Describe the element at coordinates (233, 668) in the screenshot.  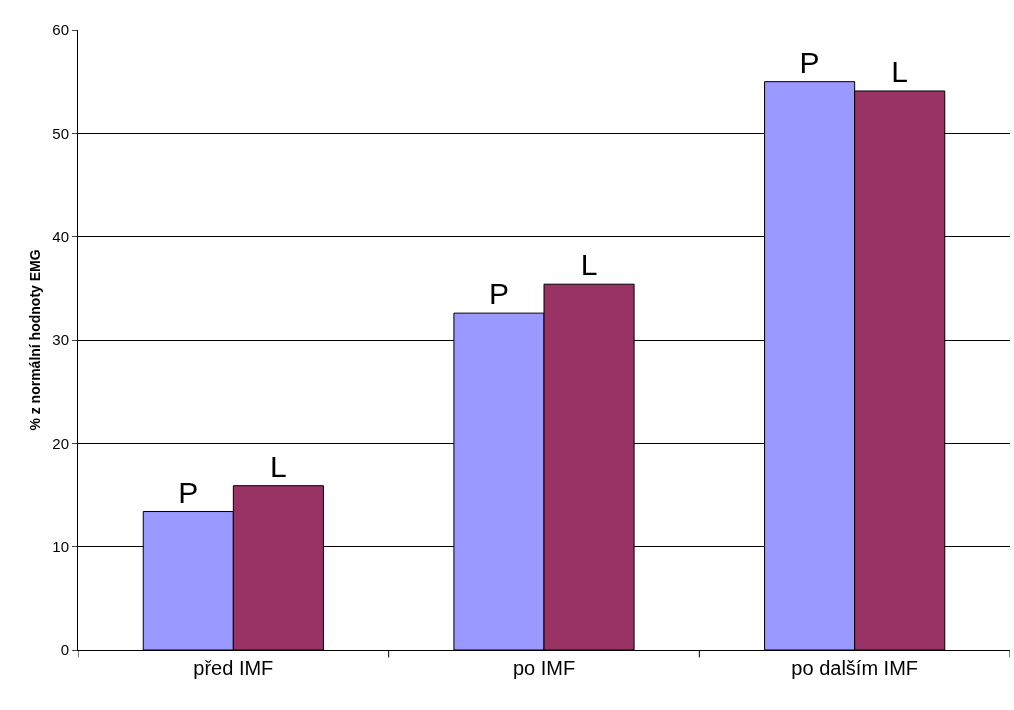
I see `x-tick-label: před IMF` at that location.